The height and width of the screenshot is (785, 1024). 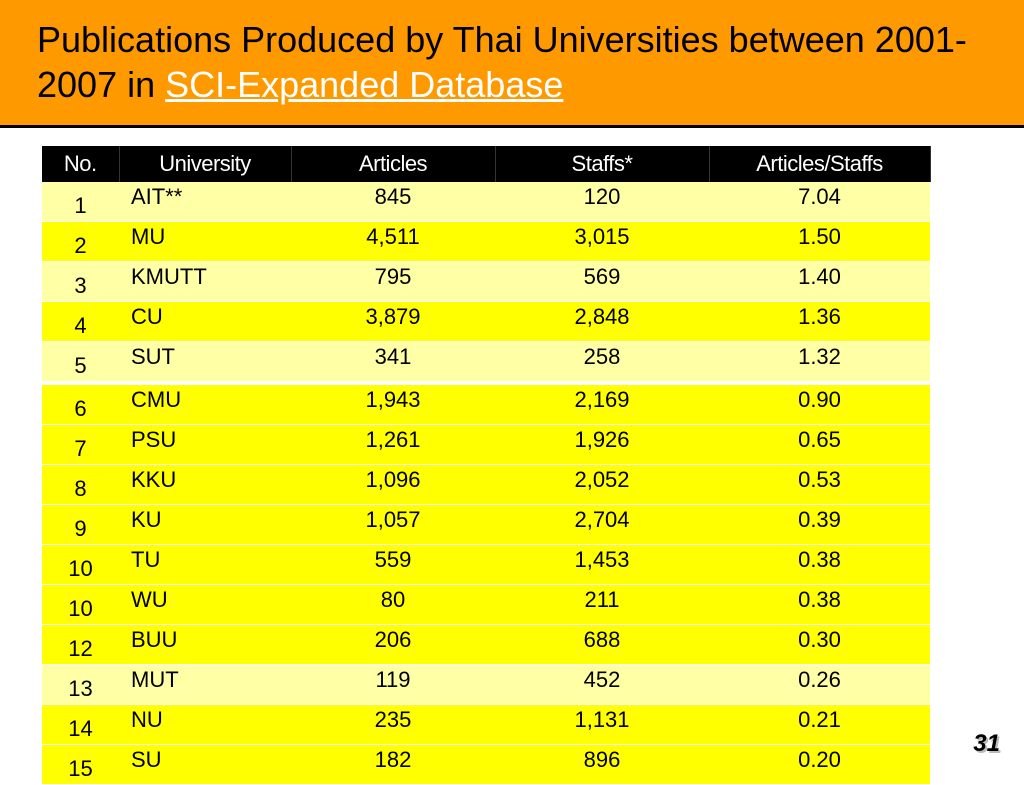 What do you see at coordinates (81, 164) in the screenshot?
I see `header-no: No.` at bounding box center [81, 164].